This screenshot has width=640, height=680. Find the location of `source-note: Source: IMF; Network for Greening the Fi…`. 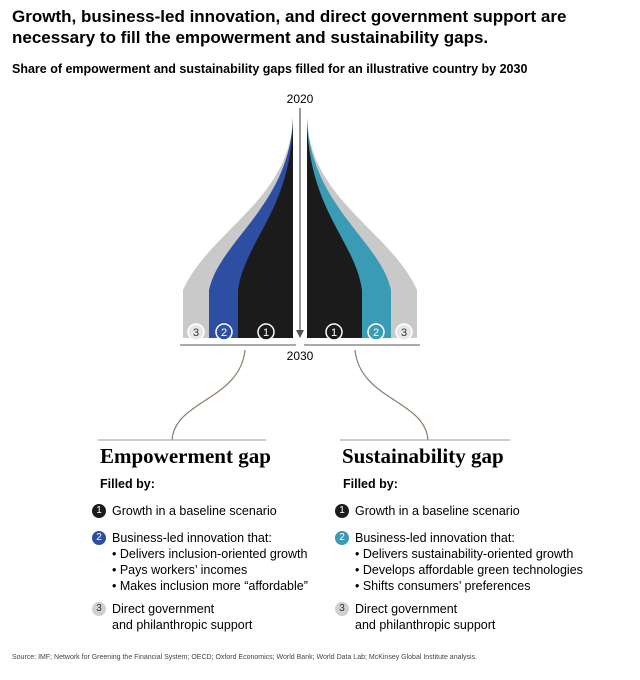

source-note: Source: IMF; Network for Greening the Fi… is located at coordinates (245, 657).